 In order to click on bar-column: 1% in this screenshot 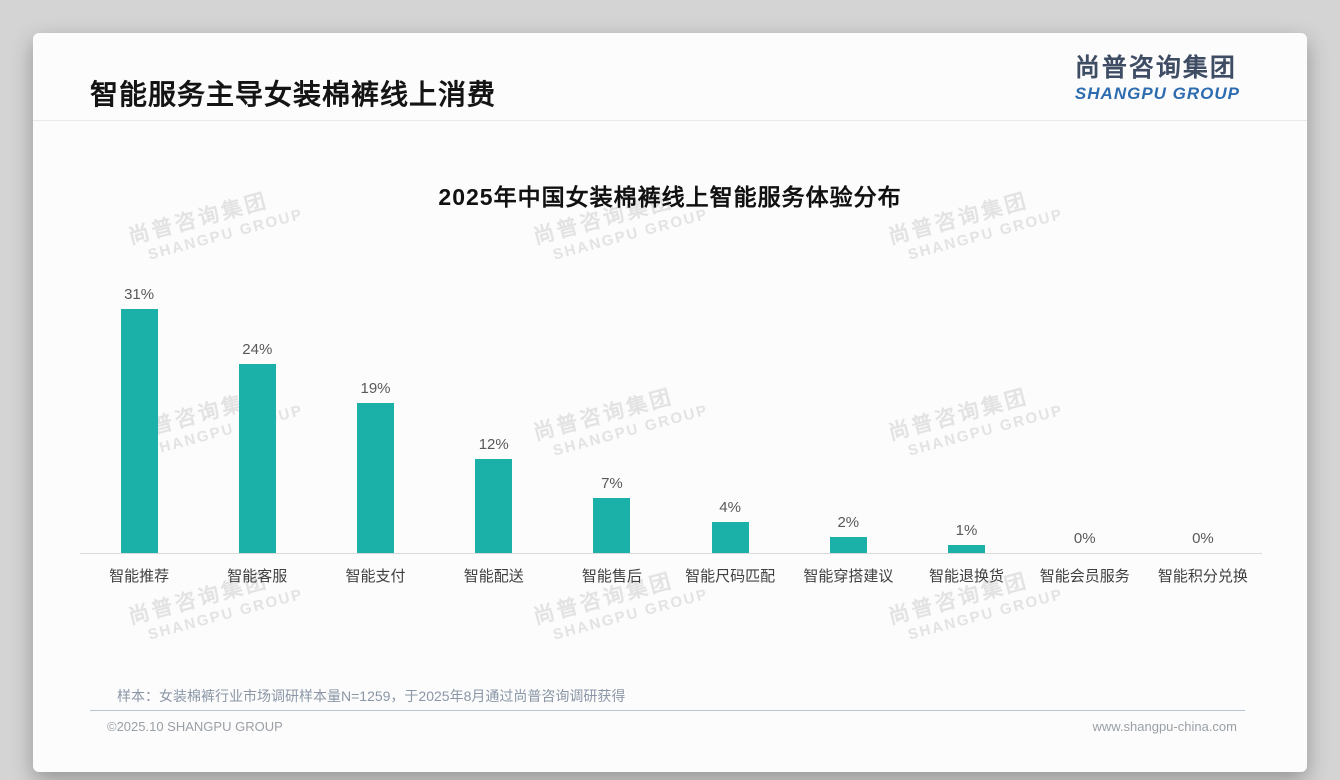, I will do `click(966, 398)`.